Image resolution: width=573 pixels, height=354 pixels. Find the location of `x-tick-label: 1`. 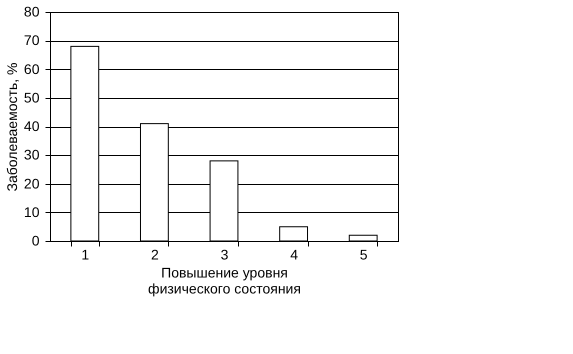

x-tick-label: 1 is located at coordinates (85, 254).